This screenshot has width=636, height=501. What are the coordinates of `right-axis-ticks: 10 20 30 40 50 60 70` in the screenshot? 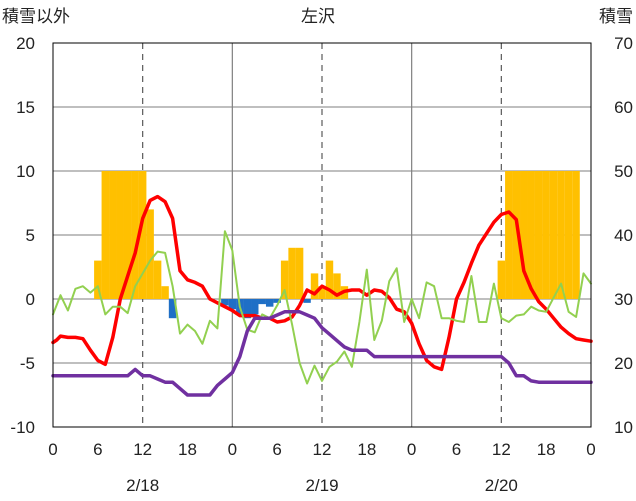 It's located at (623, 235).